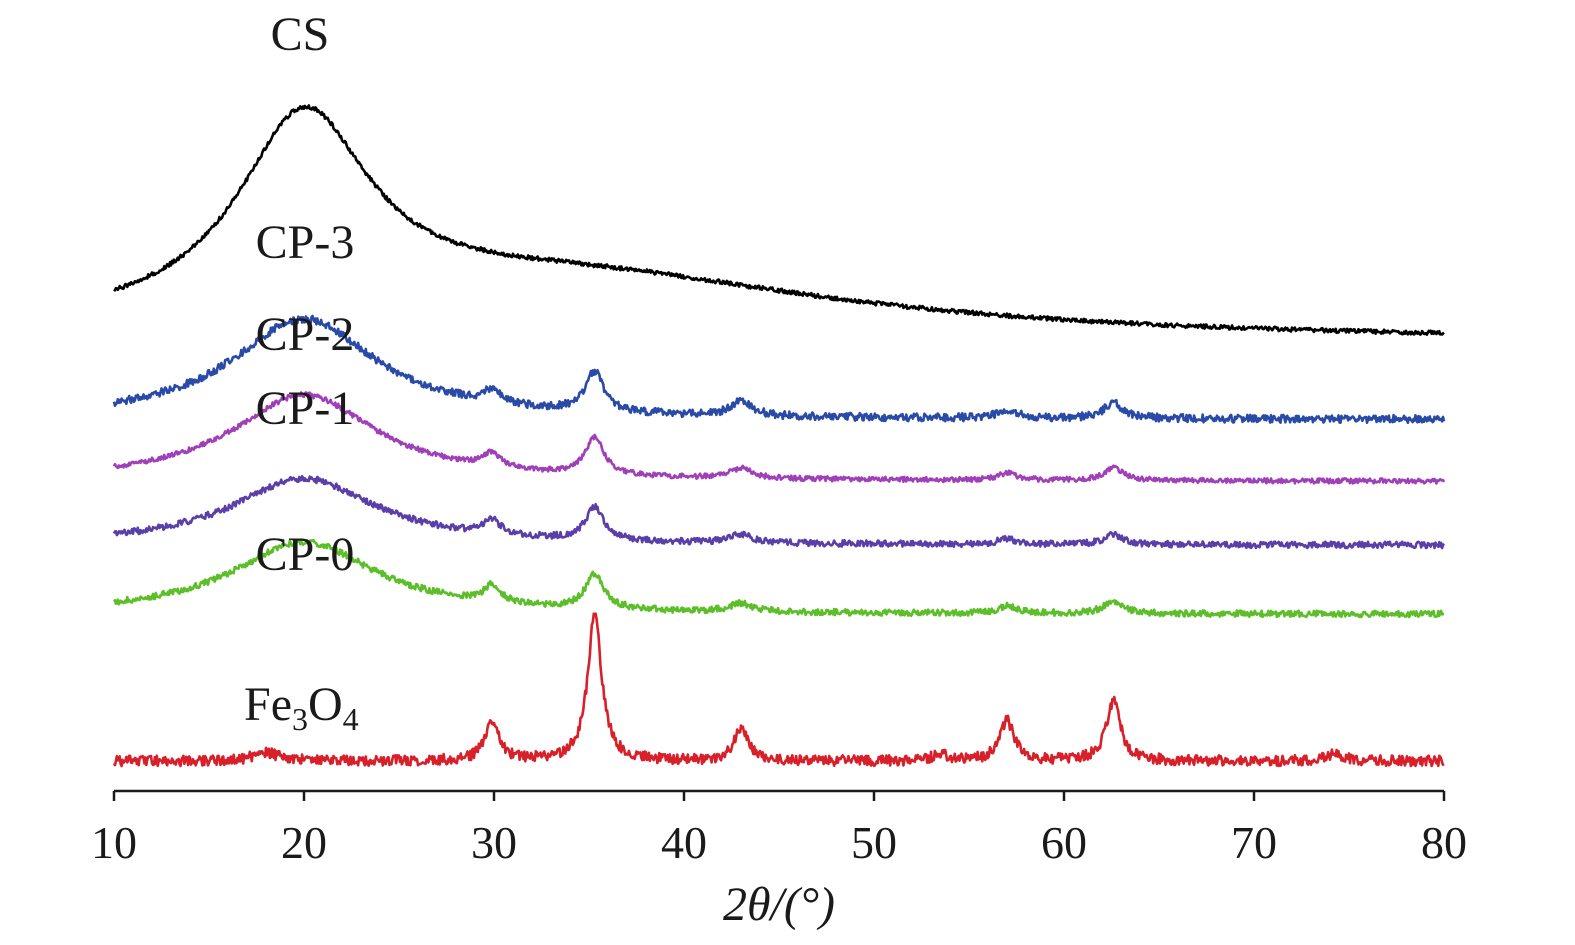 This screenshot has width=1575, height=945. I want to click on series-labels: CS CP-3 CP-2 CP-1 CP-0 Fe3O4, so click(301, 372).